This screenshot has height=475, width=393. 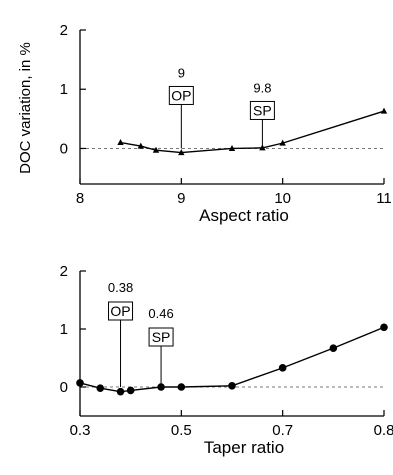 What do you see at coordinates (384, 198) in the screenshot?
I see `x-tick-label: 11` at bounding box center [384, 198].